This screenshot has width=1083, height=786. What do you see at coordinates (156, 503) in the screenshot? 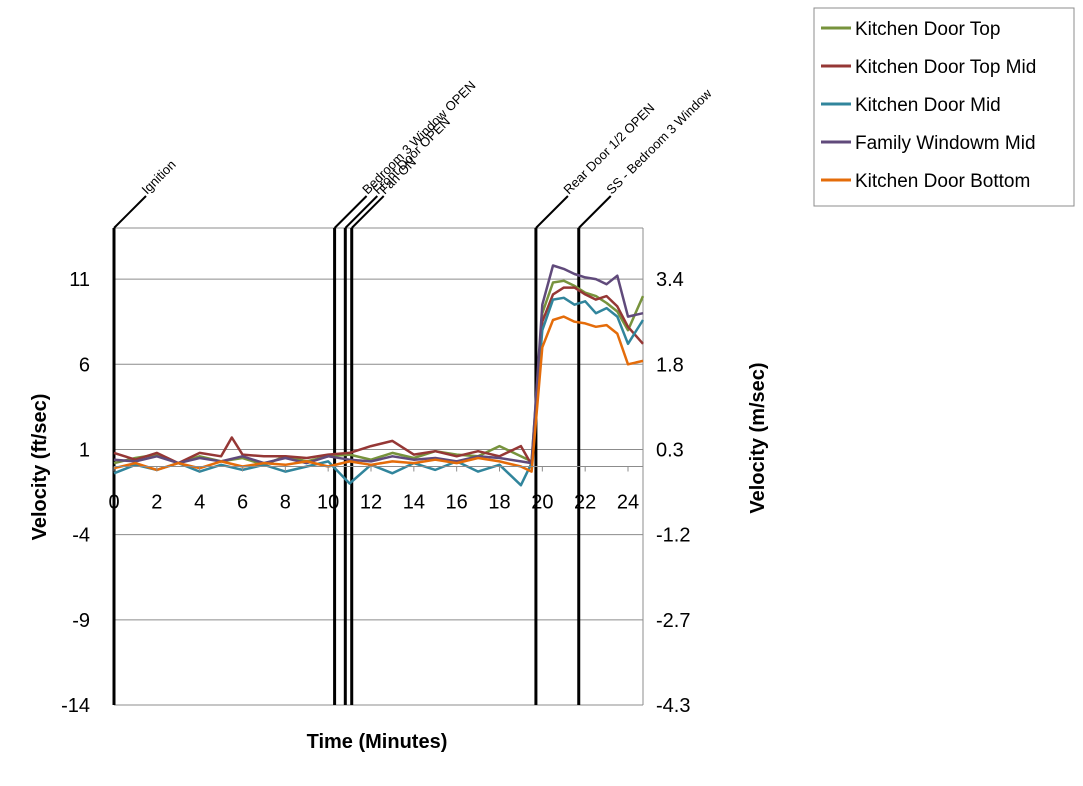
I see `x-tick-label: 2` at bounding box center [156, 503].